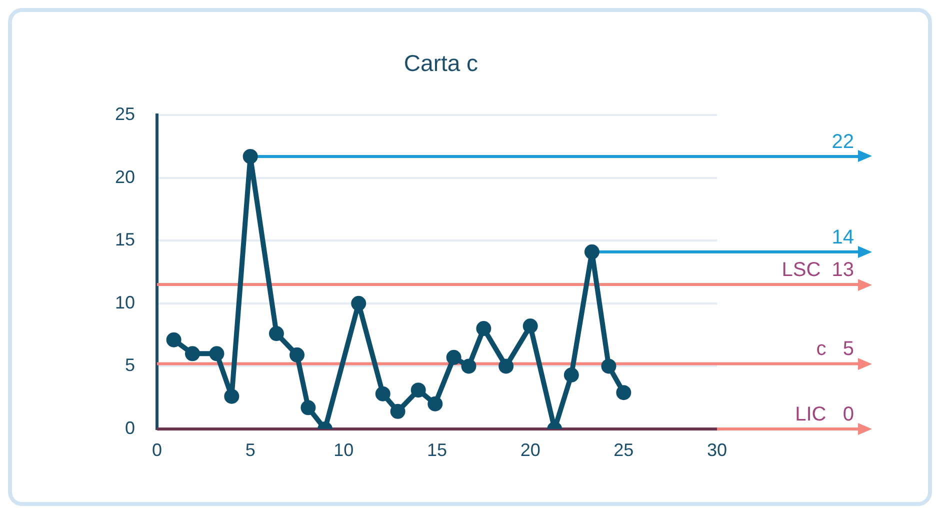 The height and width of the screenshot is (514, 940). I want to click on ref-line-label: c 5, so click(835, 349).